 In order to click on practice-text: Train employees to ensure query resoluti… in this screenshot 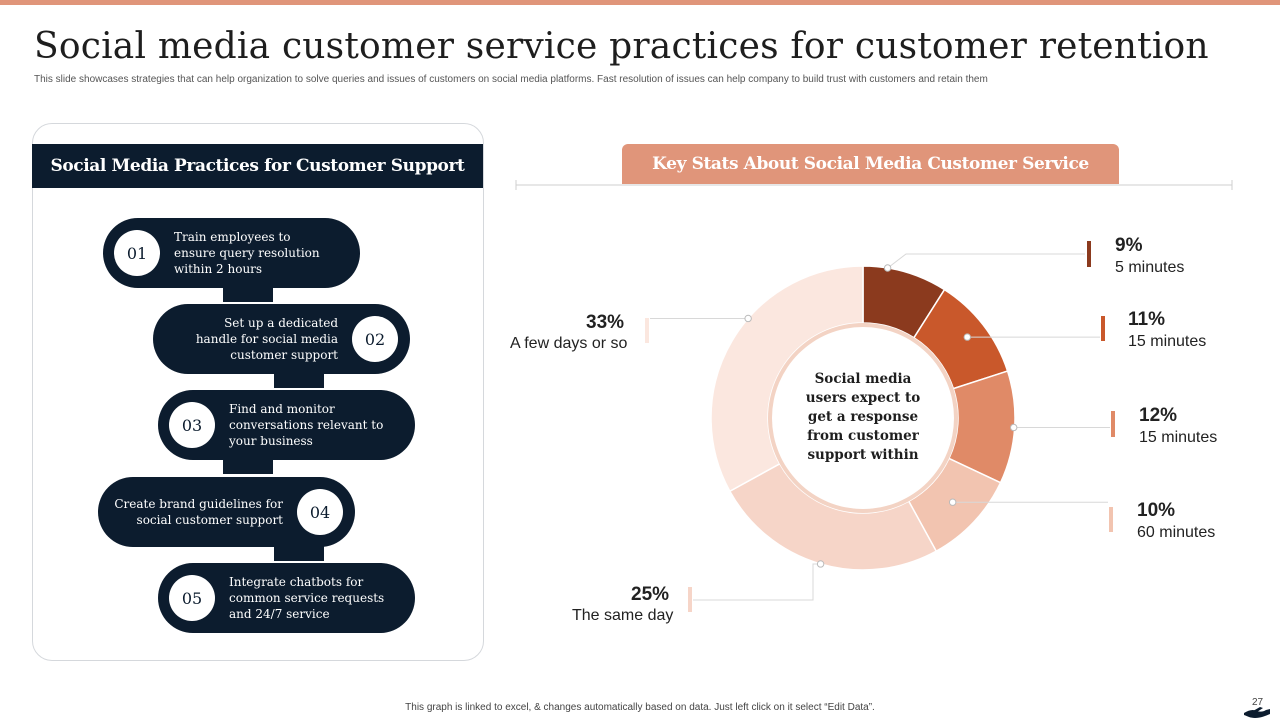, I will do `click(247, 253)`.